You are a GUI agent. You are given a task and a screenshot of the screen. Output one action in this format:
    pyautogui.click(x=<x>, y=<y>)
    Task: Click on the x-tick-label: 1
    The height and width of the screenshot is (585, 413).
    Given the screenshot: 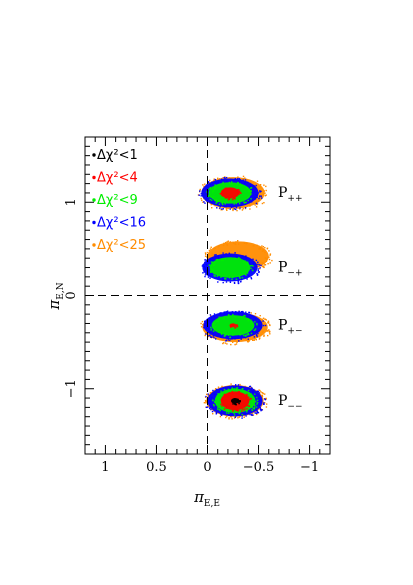 What is the action you would take?
    pyautogui.click(x=105, y=467)
    